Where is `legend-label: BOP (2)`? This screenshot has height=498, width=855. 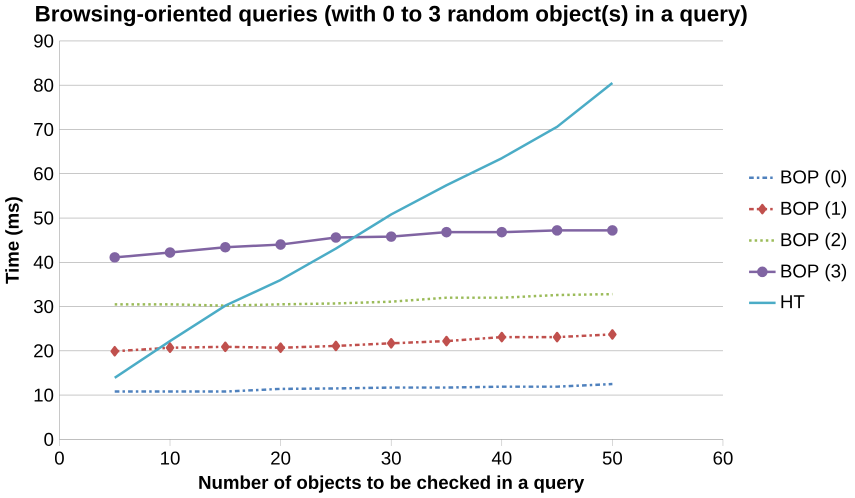 legend-label: BOP (2) is located at coordinates (813, 241).